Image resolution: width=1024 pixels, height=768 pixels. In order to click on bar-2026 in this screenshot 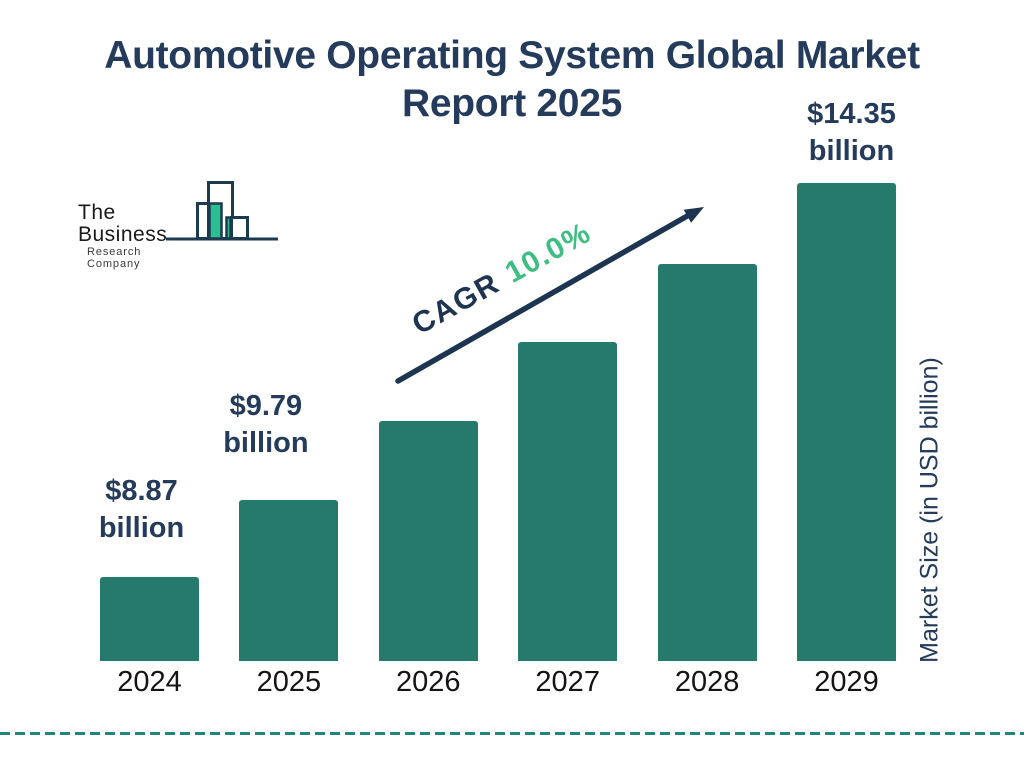, I will do `click(428, 541)`.